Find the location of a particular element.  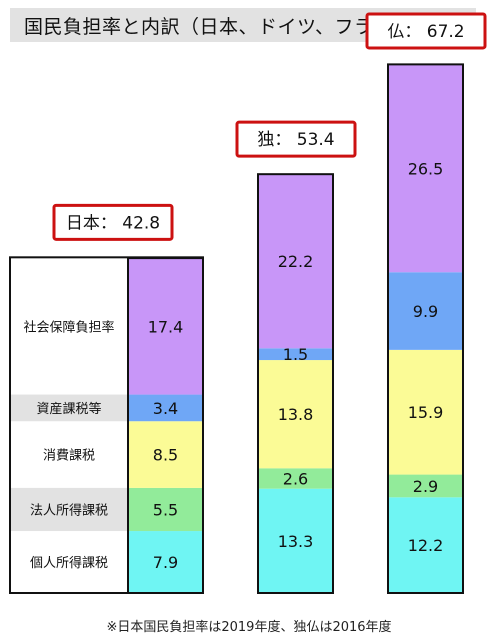

data-label: 3.4 is located at coordinates (165, 408).